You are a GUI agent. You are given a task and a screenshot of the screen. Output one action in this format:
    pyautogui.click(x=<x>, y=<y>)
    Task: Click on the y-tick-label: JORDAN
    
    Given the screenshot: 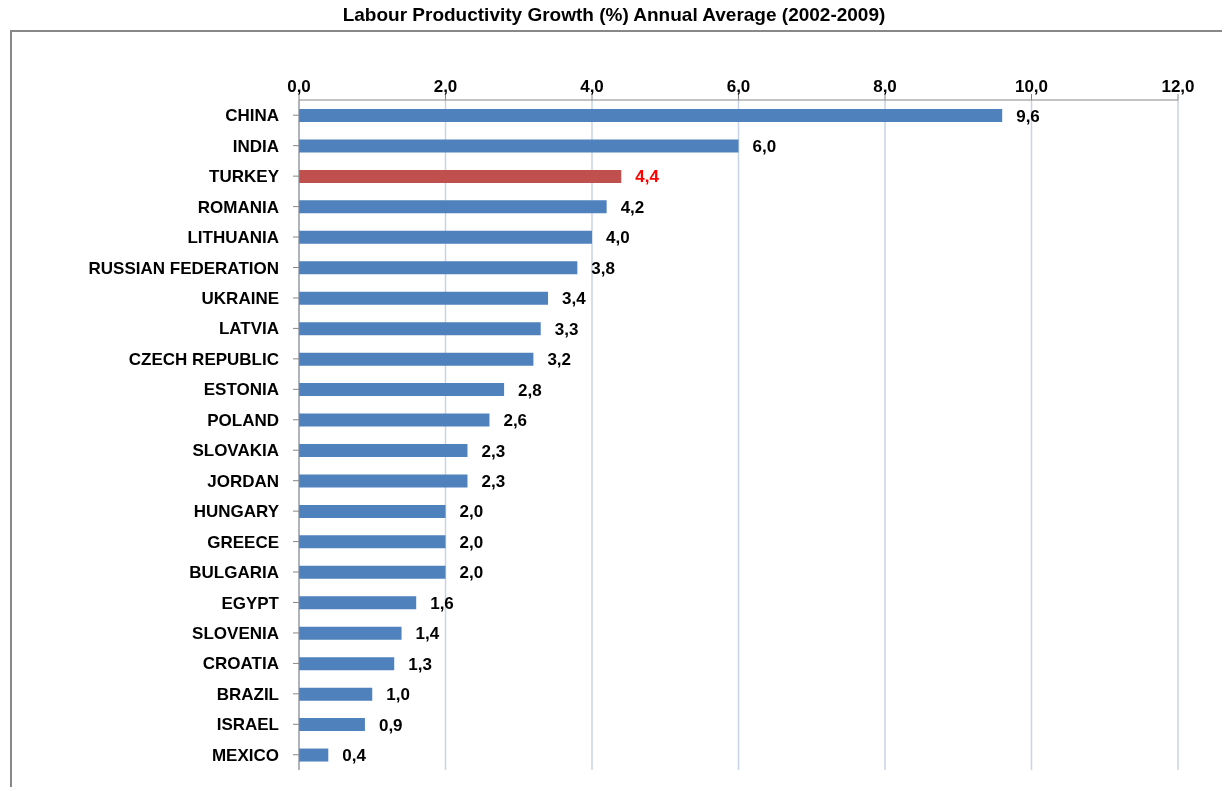 What is the action you would take?
    pyautogui.click(x=243, y=481)
    